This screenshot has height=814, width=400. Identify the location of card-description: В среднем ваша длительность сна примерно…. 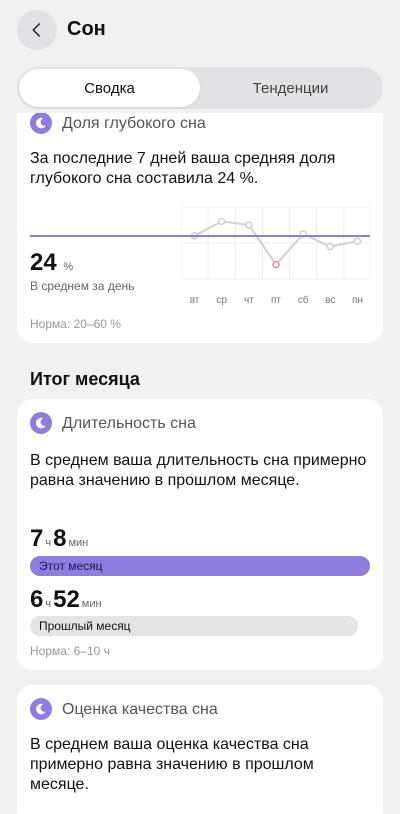
(198, 470).